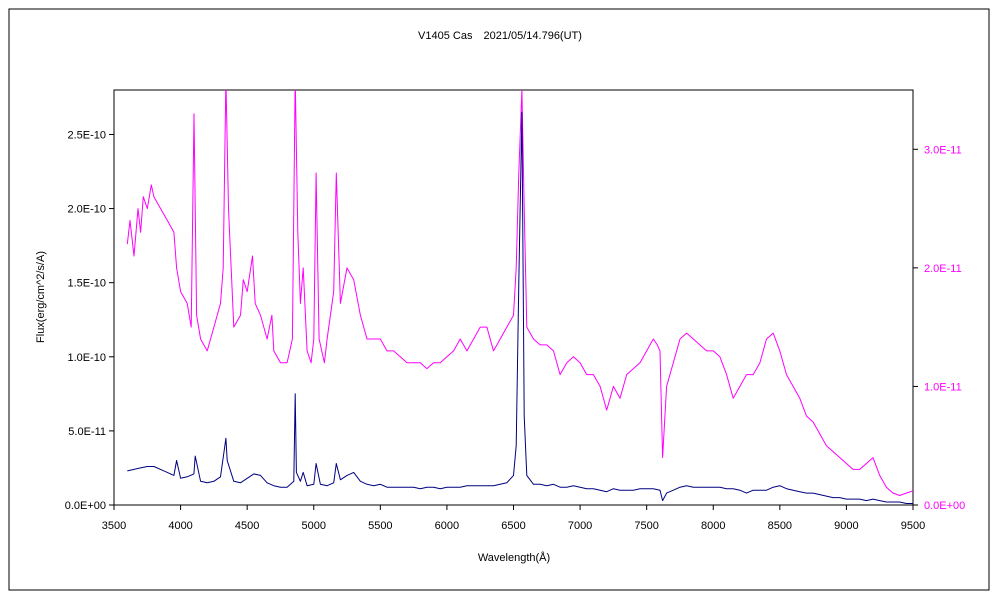 This screenshot has width=1000, height=605. I want to click on chart-title: V1405 Cas 2021/05/14.796(UT), so click(500, 36).